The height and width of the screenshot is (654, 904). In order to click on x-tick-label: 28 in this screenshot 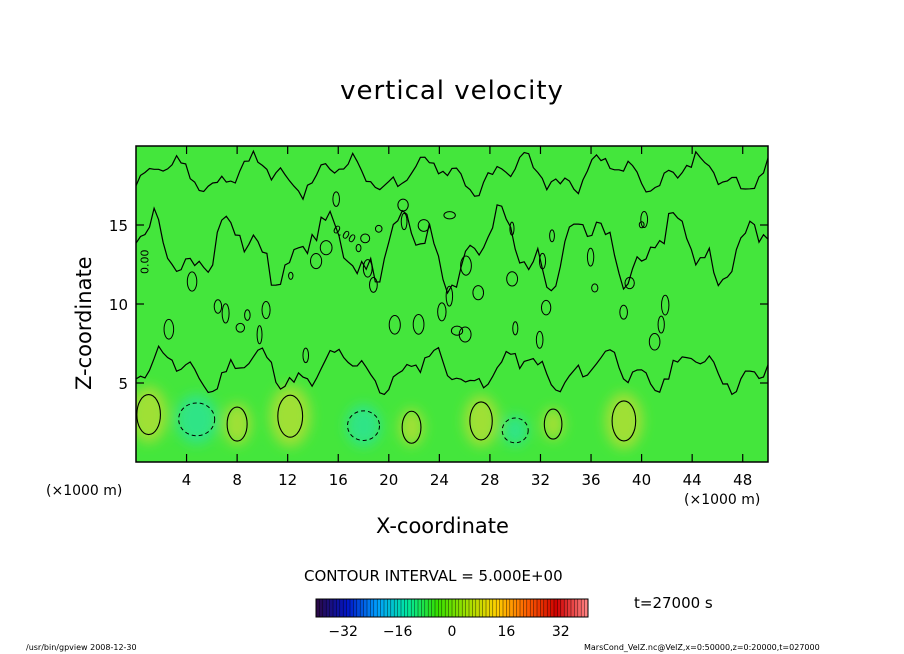, I will do `click(489, 480)`.